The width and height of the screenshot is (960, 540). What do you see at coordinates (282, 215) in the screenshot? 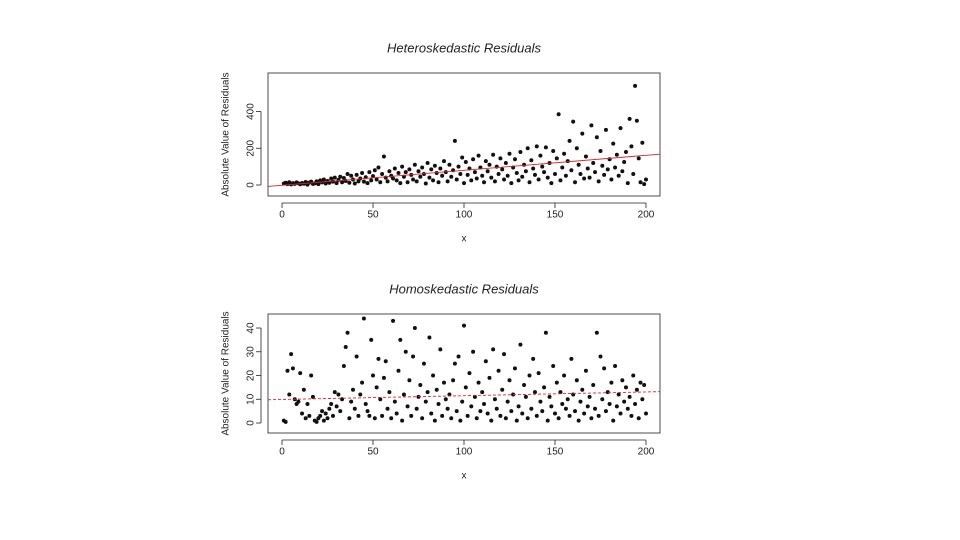
I see `x-tick-label: 0` at bounding box center [282, 215].